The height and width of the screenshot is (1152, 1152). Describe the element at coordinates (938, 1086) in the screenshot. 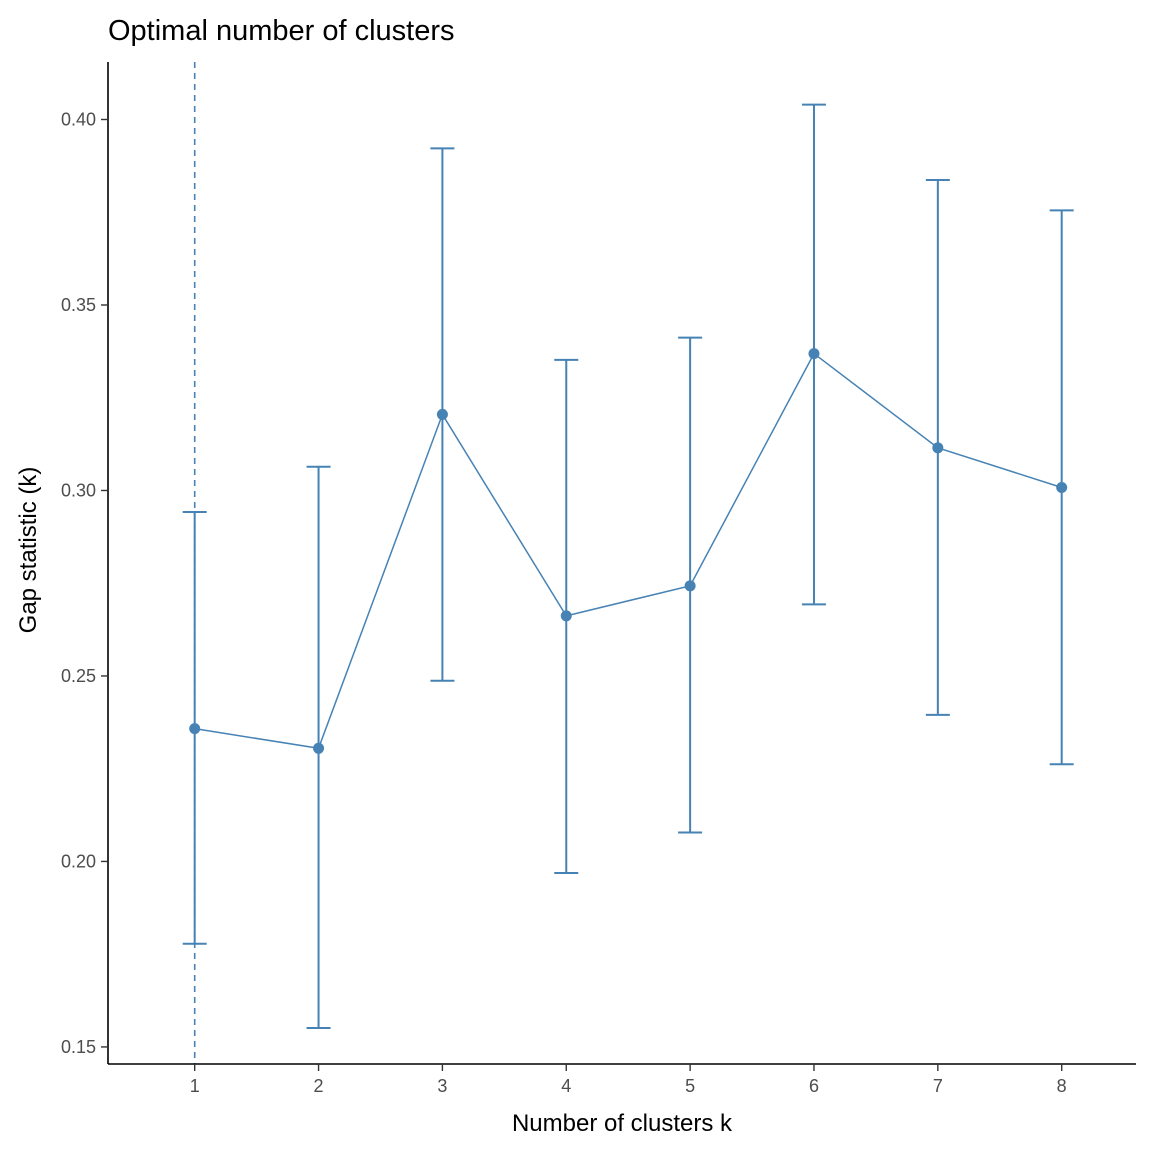

I see `x-tick-label: 7` at that location.